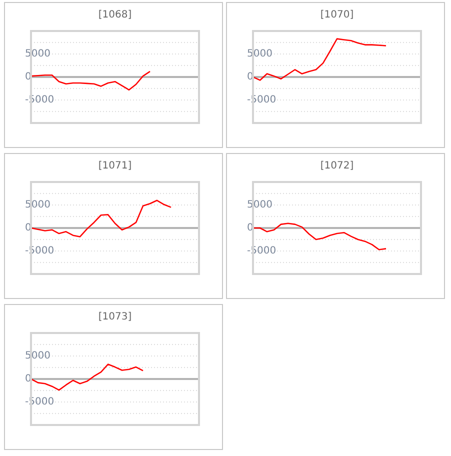  What do you see at coordinates (337, 166) in the screenshot?
I see `chart-title: [1072]` at bounding box center [337, 166].